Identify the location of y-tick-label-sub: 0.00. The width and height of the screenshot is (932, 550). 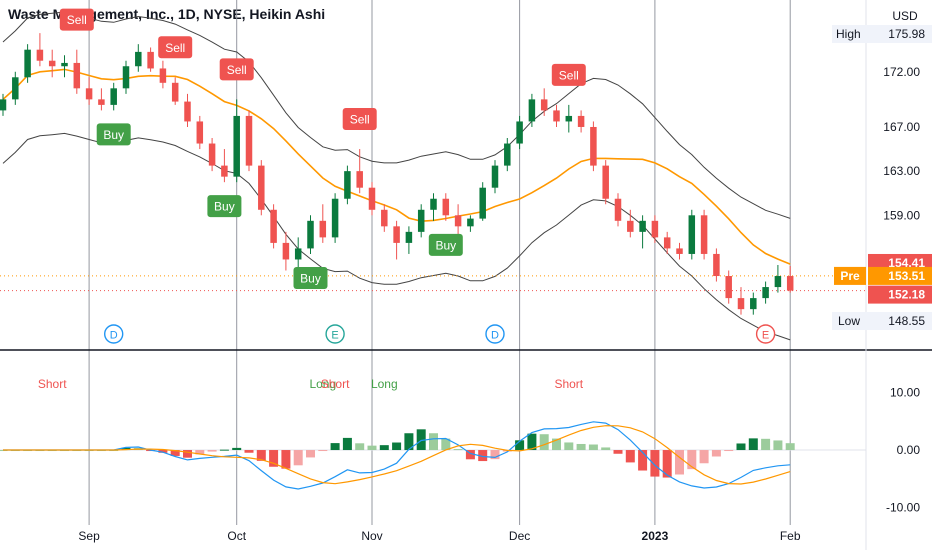
(909, 450).